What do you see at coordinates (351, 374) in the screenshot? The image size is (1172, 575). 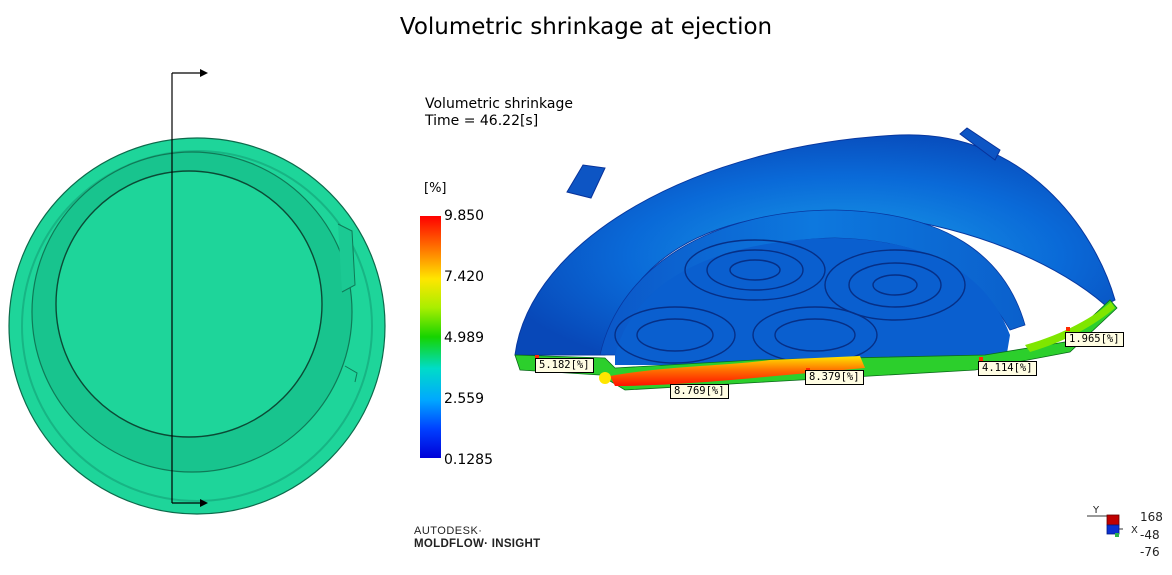 I see `part-notch-lower` at bounding box center [351, 374].